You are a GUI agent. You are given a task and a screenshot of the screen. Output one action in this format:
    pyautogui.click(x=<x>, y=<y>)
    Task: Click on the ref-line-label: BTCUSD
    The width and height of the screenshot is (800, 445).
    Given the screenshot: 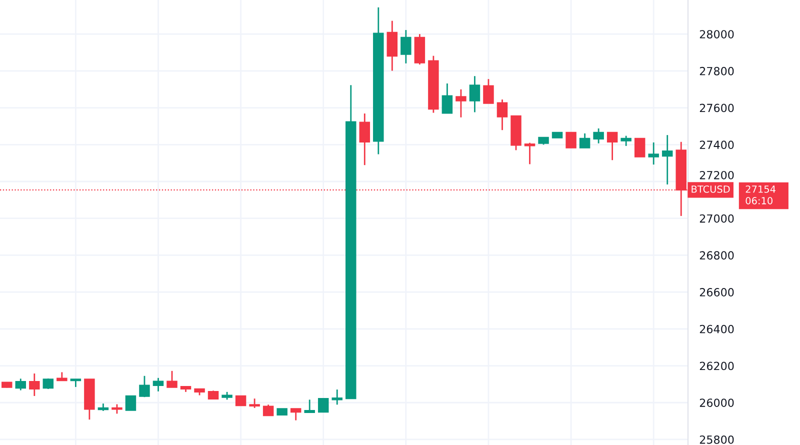 What is the action you would take?
    pyautogui.click(x=711, y=189)
    